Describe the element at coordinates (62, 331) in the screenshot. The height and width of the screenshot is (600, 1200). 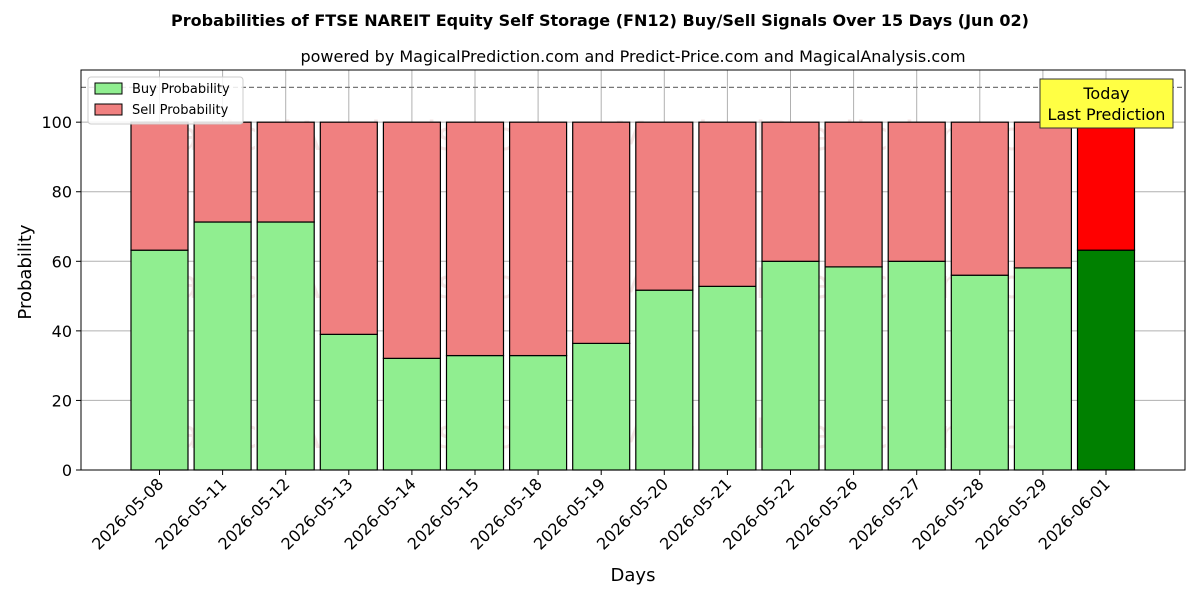
I see `y-tick-label: 40` at that location.